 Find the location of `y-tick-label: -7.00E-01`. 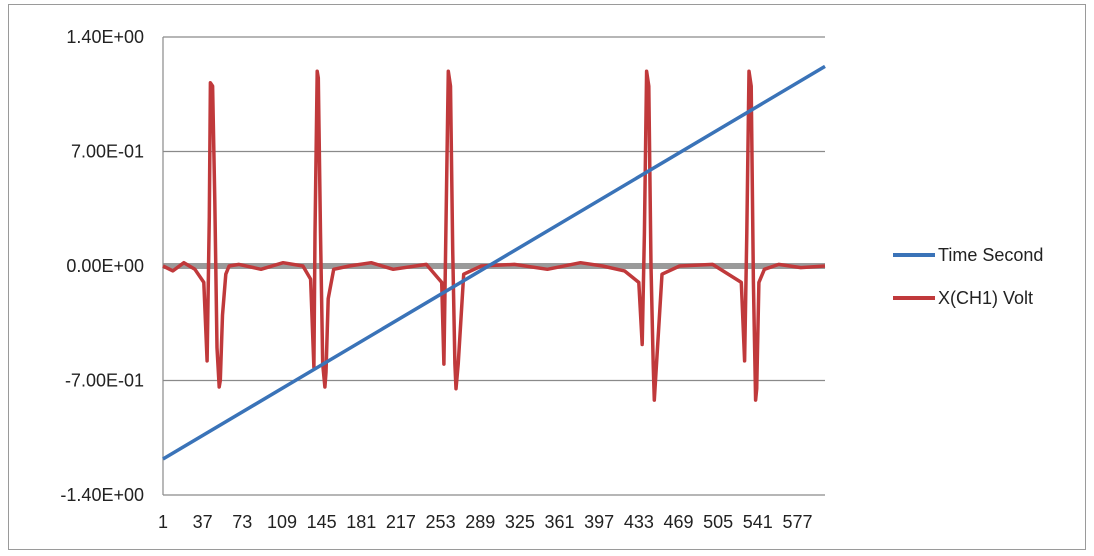

y-tick-label: -7.00E-01 is located at coordinates (104, 381).